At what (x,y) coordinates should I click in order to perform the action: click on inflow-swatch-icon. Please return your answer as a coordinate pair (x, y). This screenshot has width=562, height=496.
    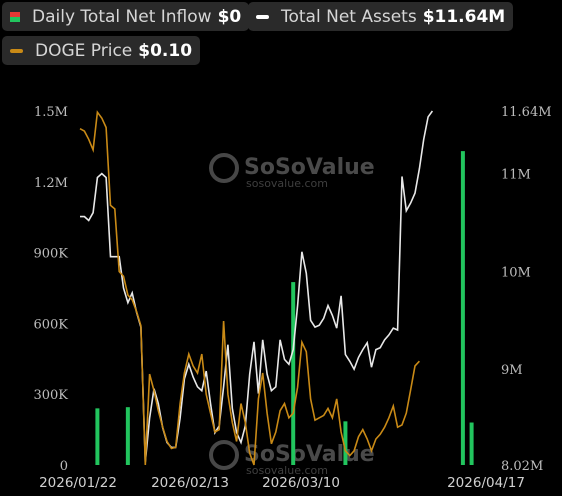
    Looking at the image, I should click on (15, 16).